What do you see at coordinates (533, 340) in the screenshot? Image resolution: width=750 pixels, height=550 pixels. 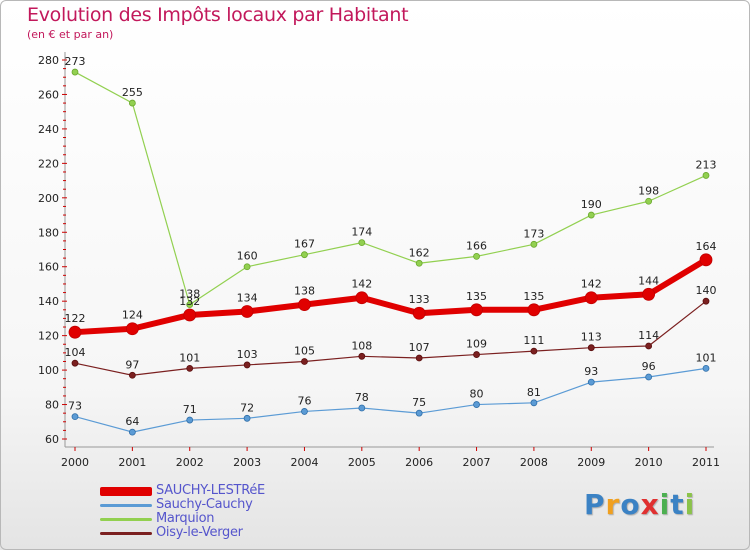 I see `data-label-3: 111` at bounding box center [533, 340].